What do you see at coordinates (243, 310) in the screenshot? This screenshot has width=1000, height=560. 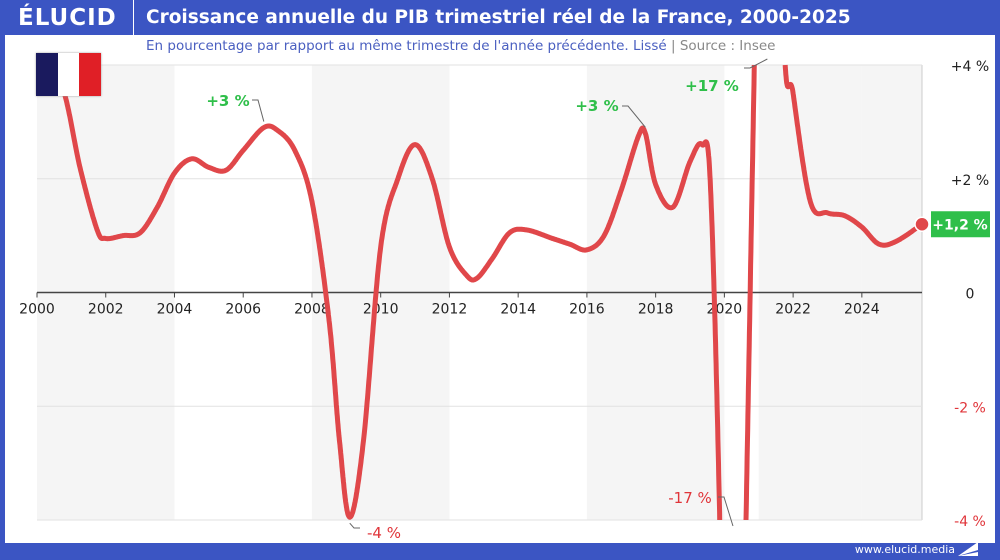 I see `x-tick-label: 2006` at bounding box center [243, 310].